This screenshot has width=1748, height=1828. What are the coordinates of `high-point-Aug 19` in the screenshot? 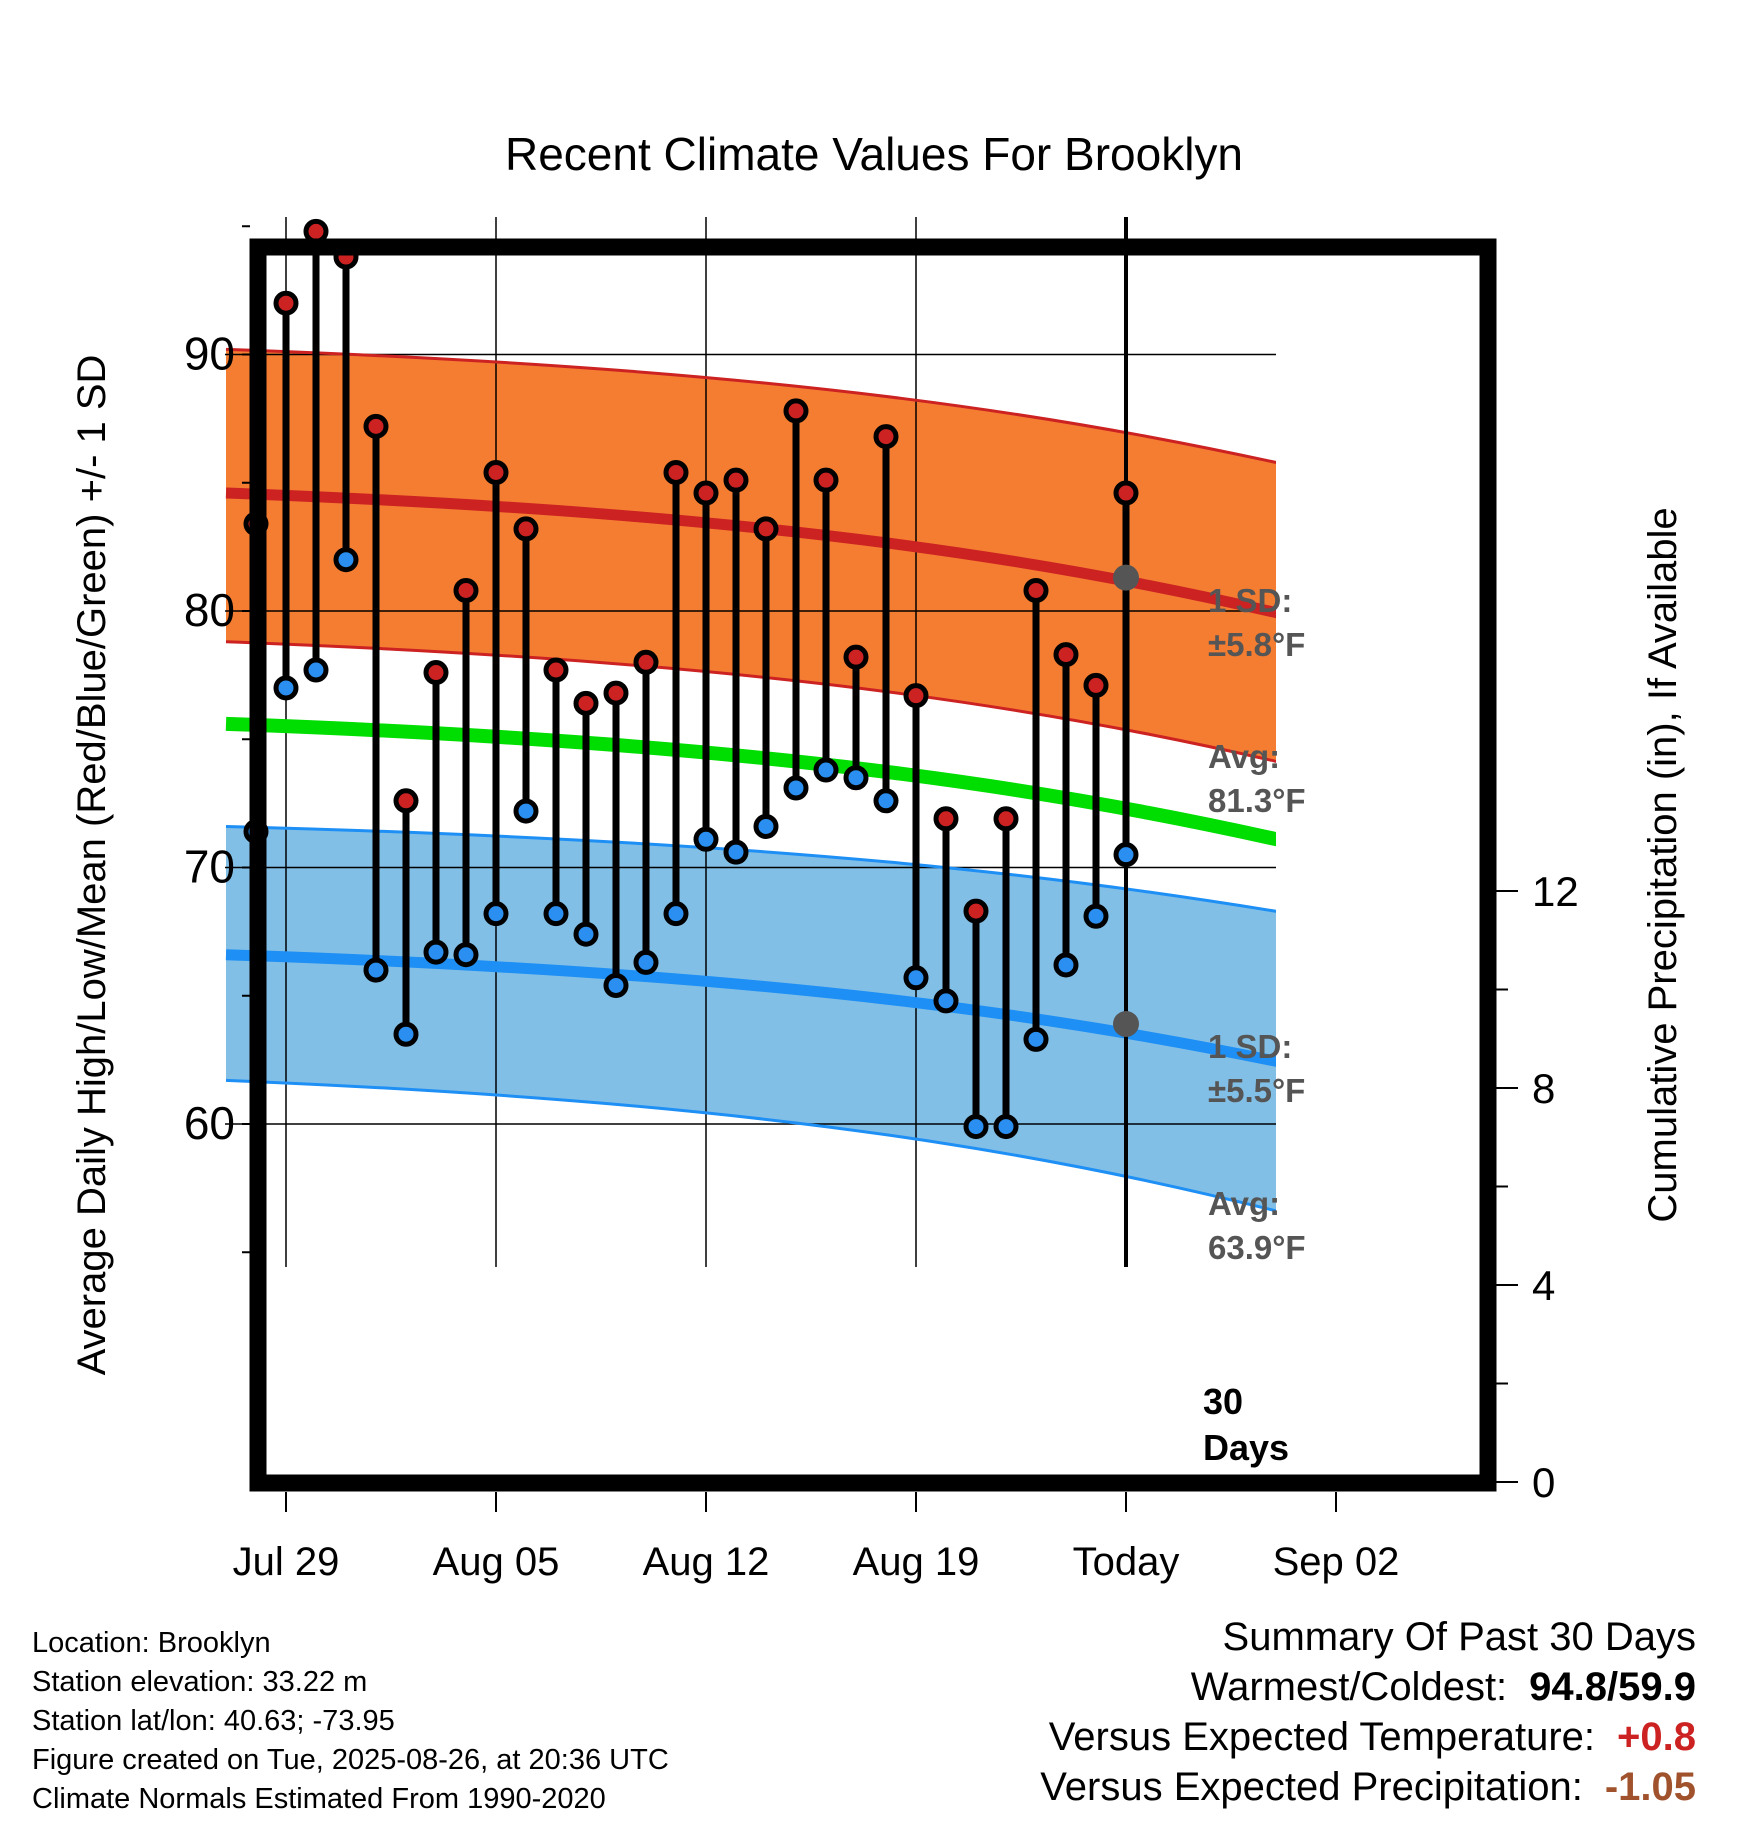 It's located at (916, 696).